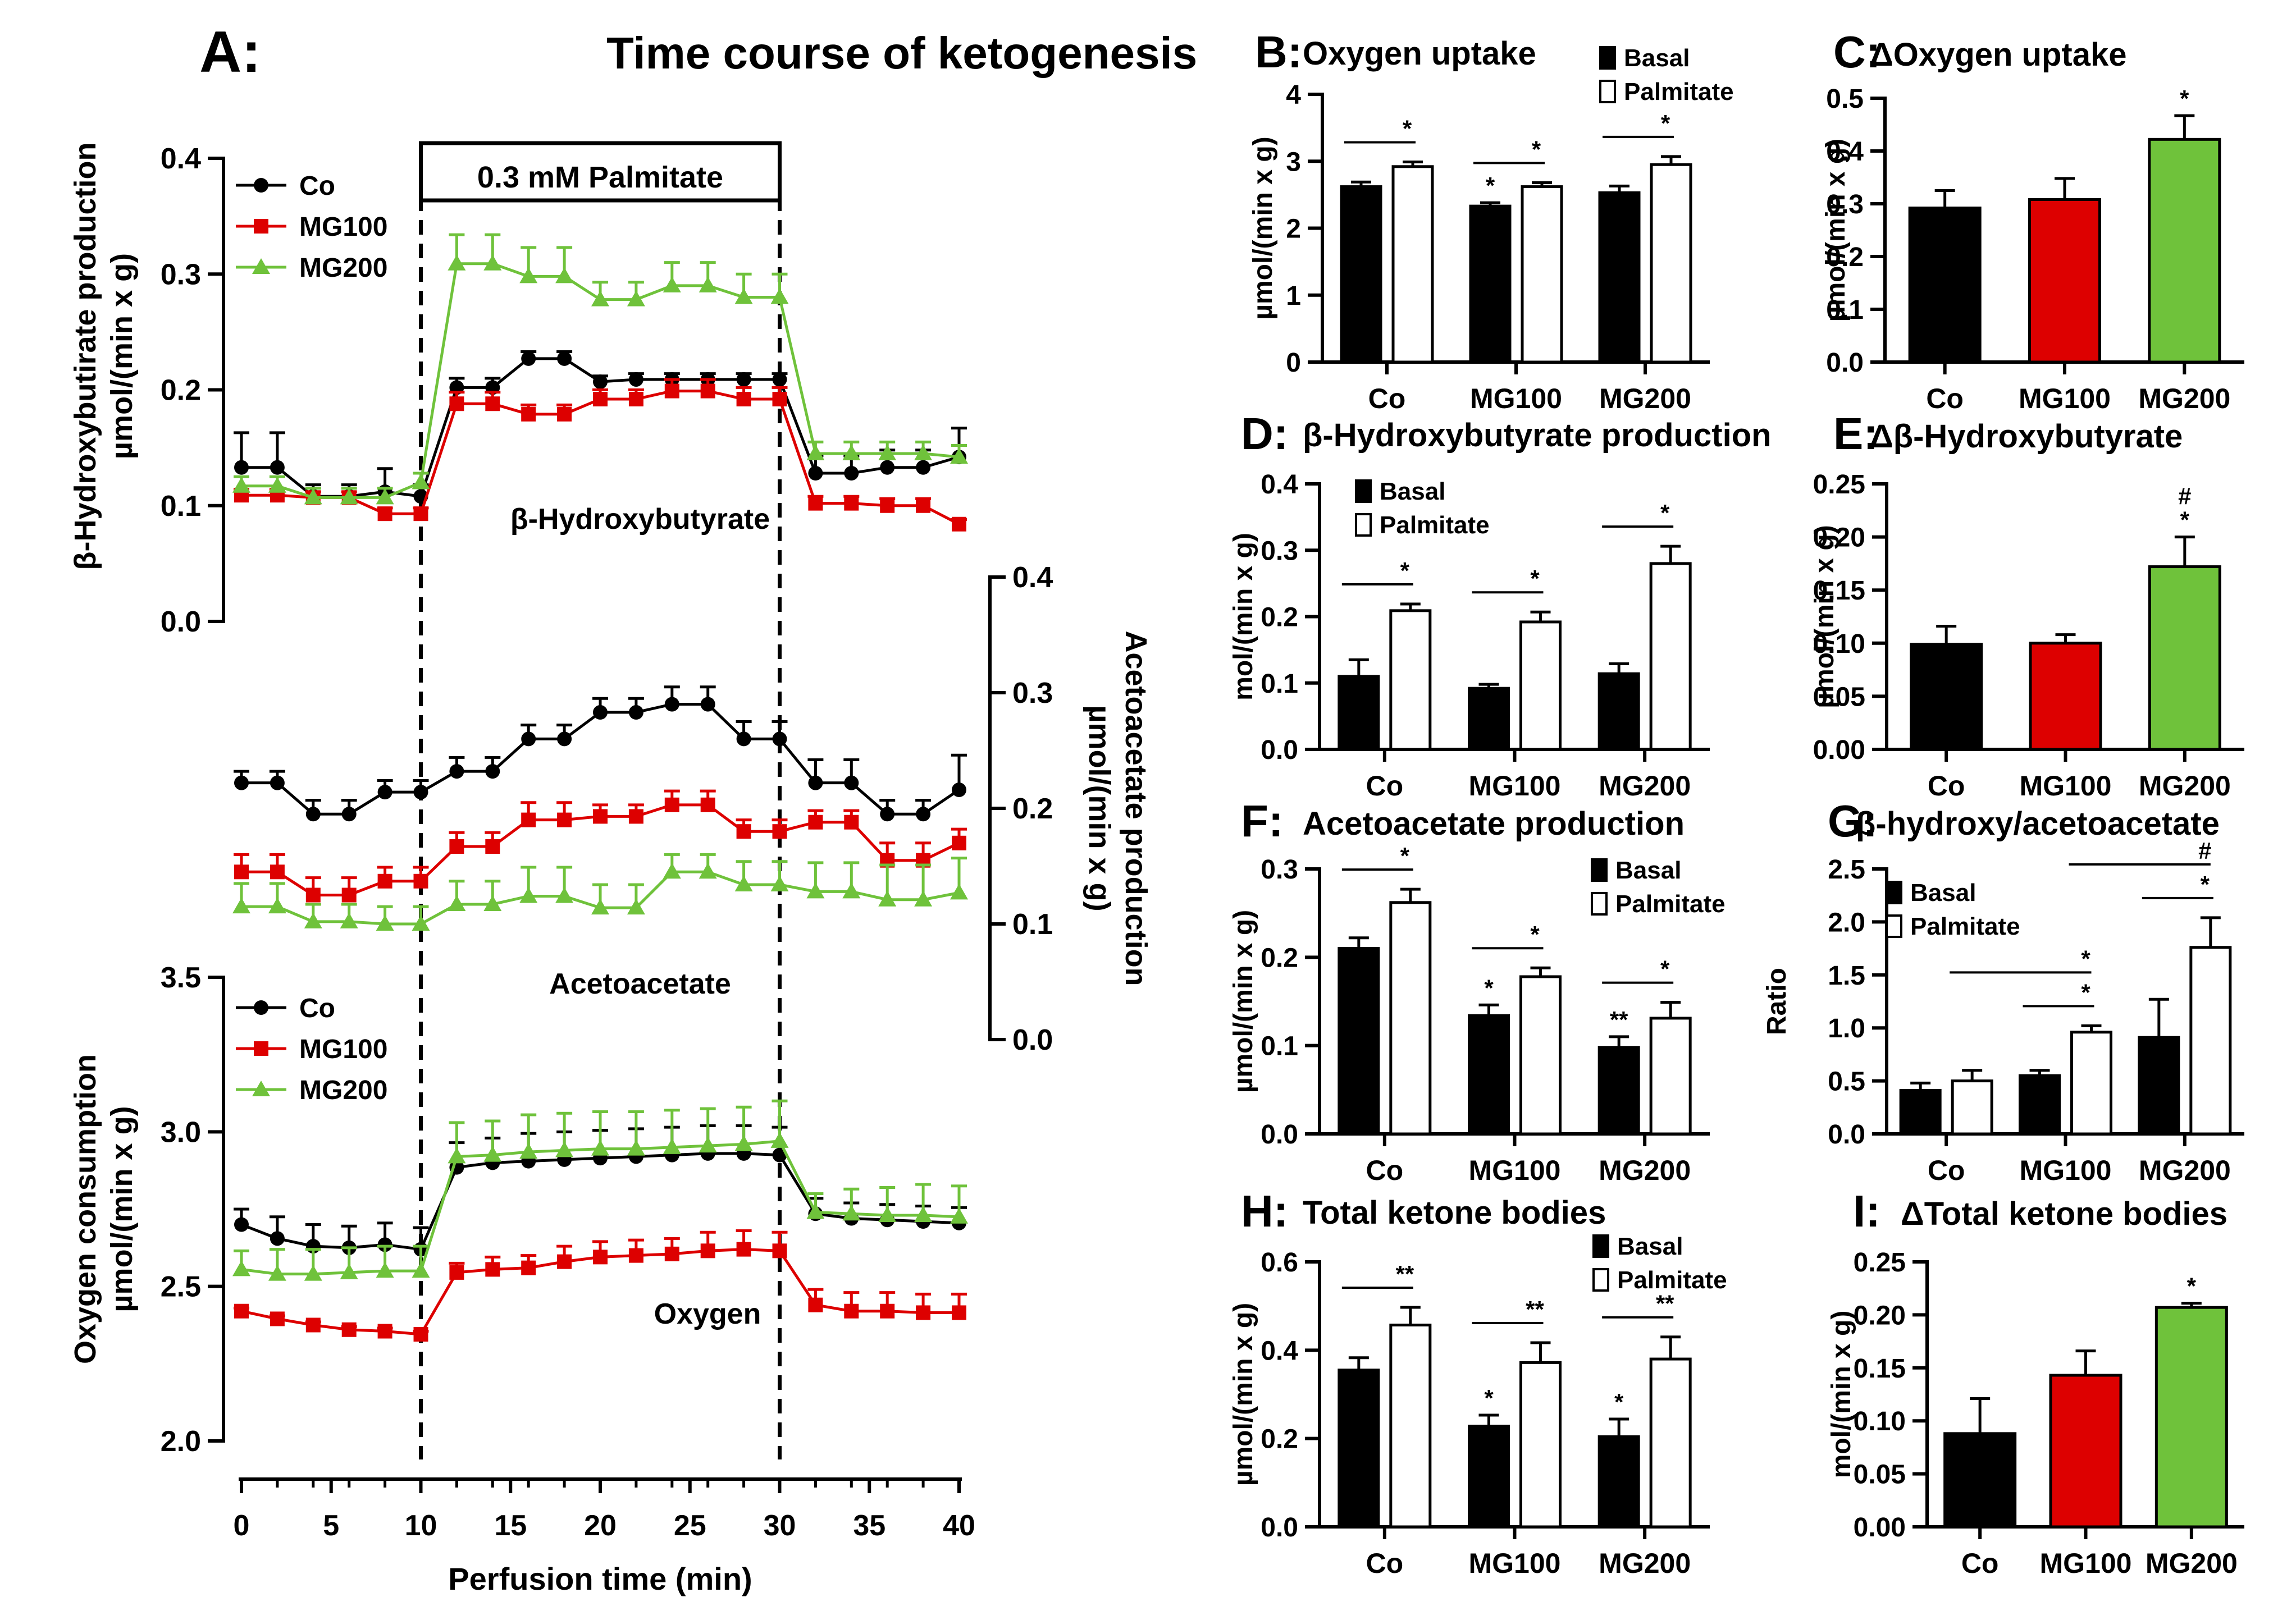 Image resolution: width=2296 pixels, height=1597 pixels. What do you see at coordinates (1894, 926) in the screenshot?
I see `legend-swatch` at bounding box center [1894, 926].